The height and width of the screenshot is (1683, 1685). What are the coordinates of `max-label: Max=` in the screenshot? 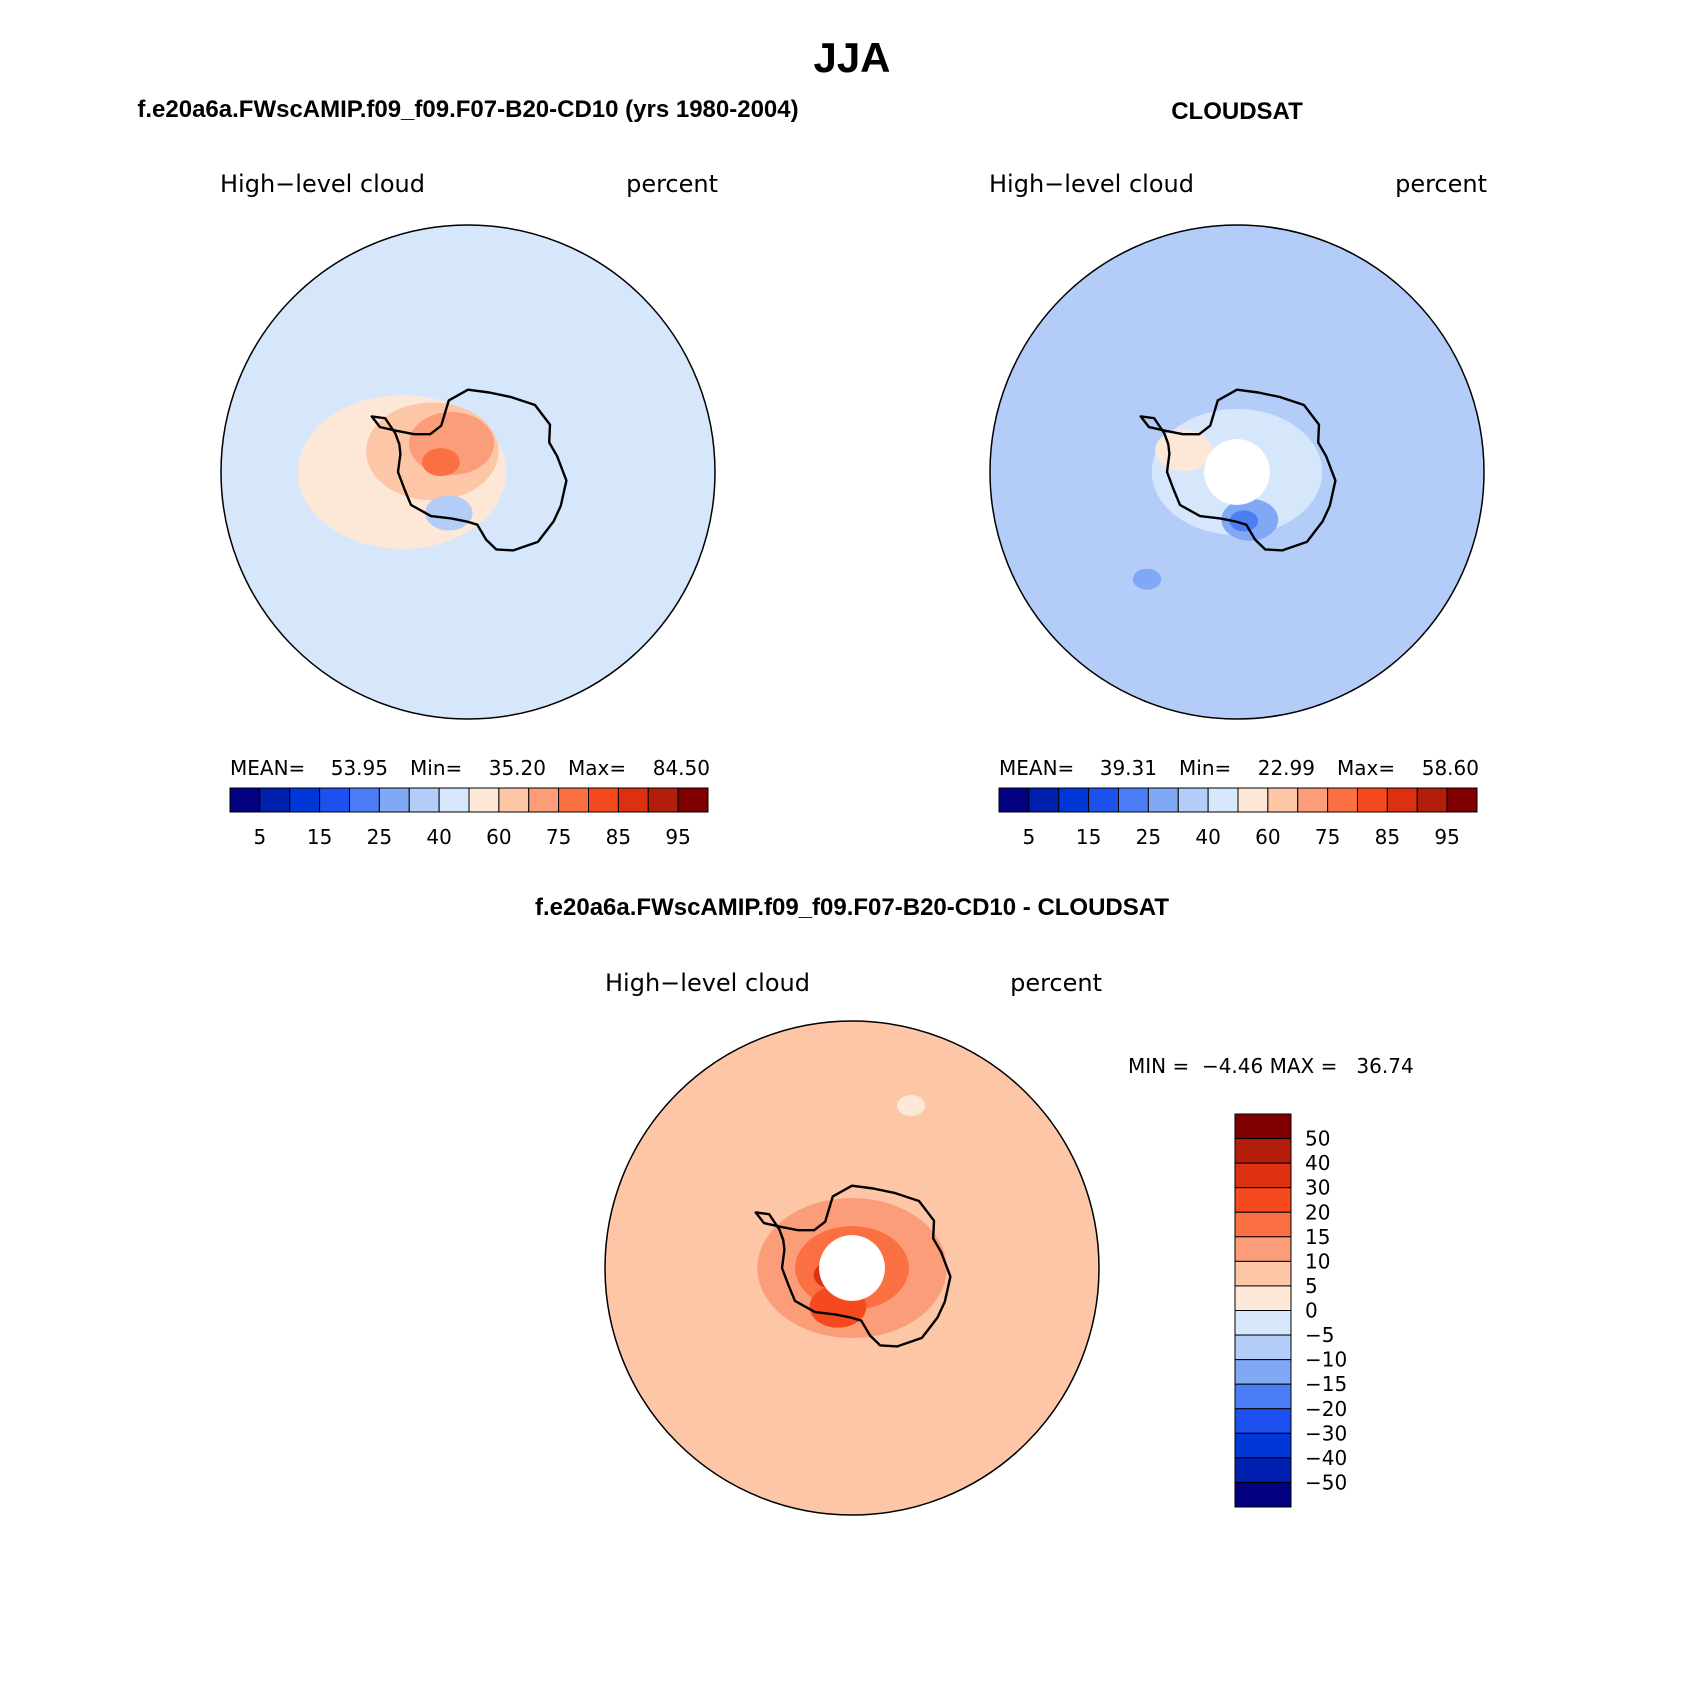 It's located at (597, 768).